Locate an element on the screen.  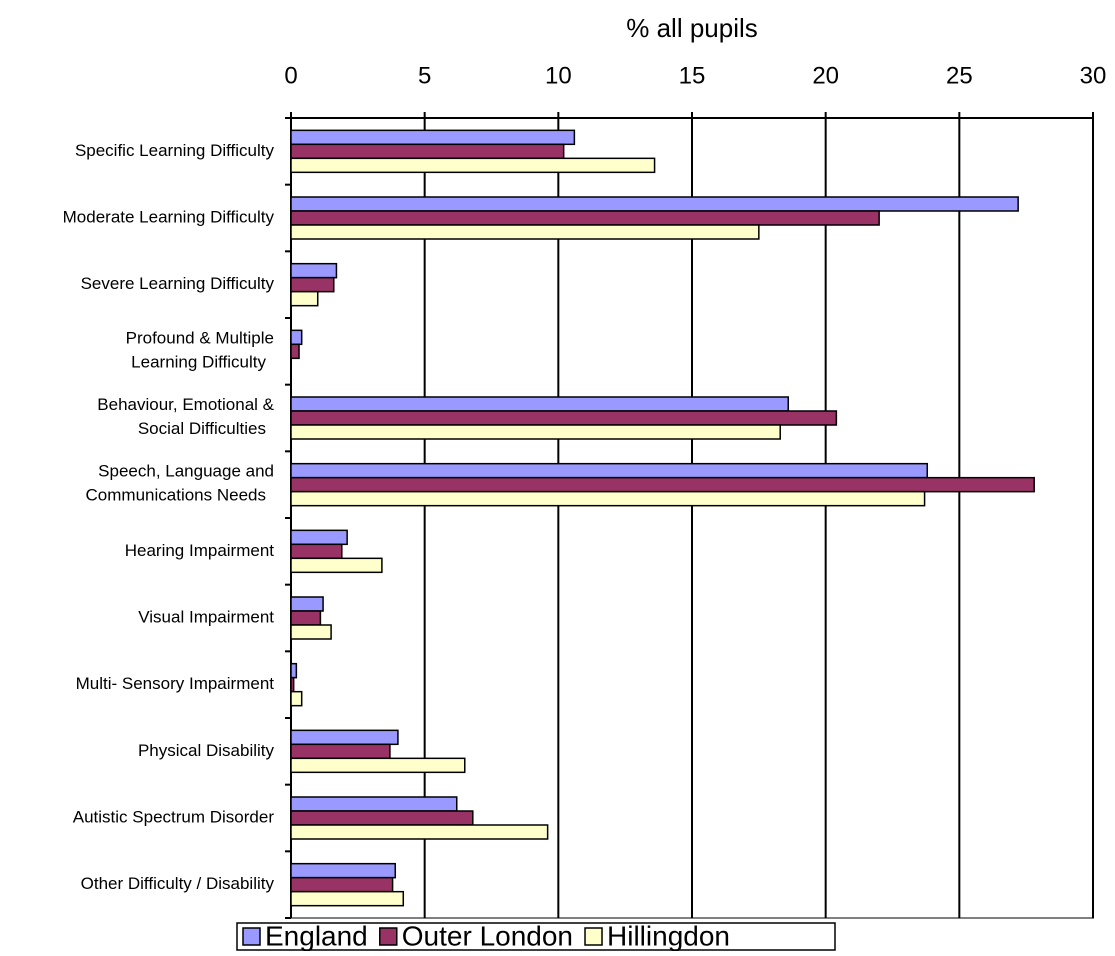
y-tick-label: Physical Disability is located at coordinates (206, 750).